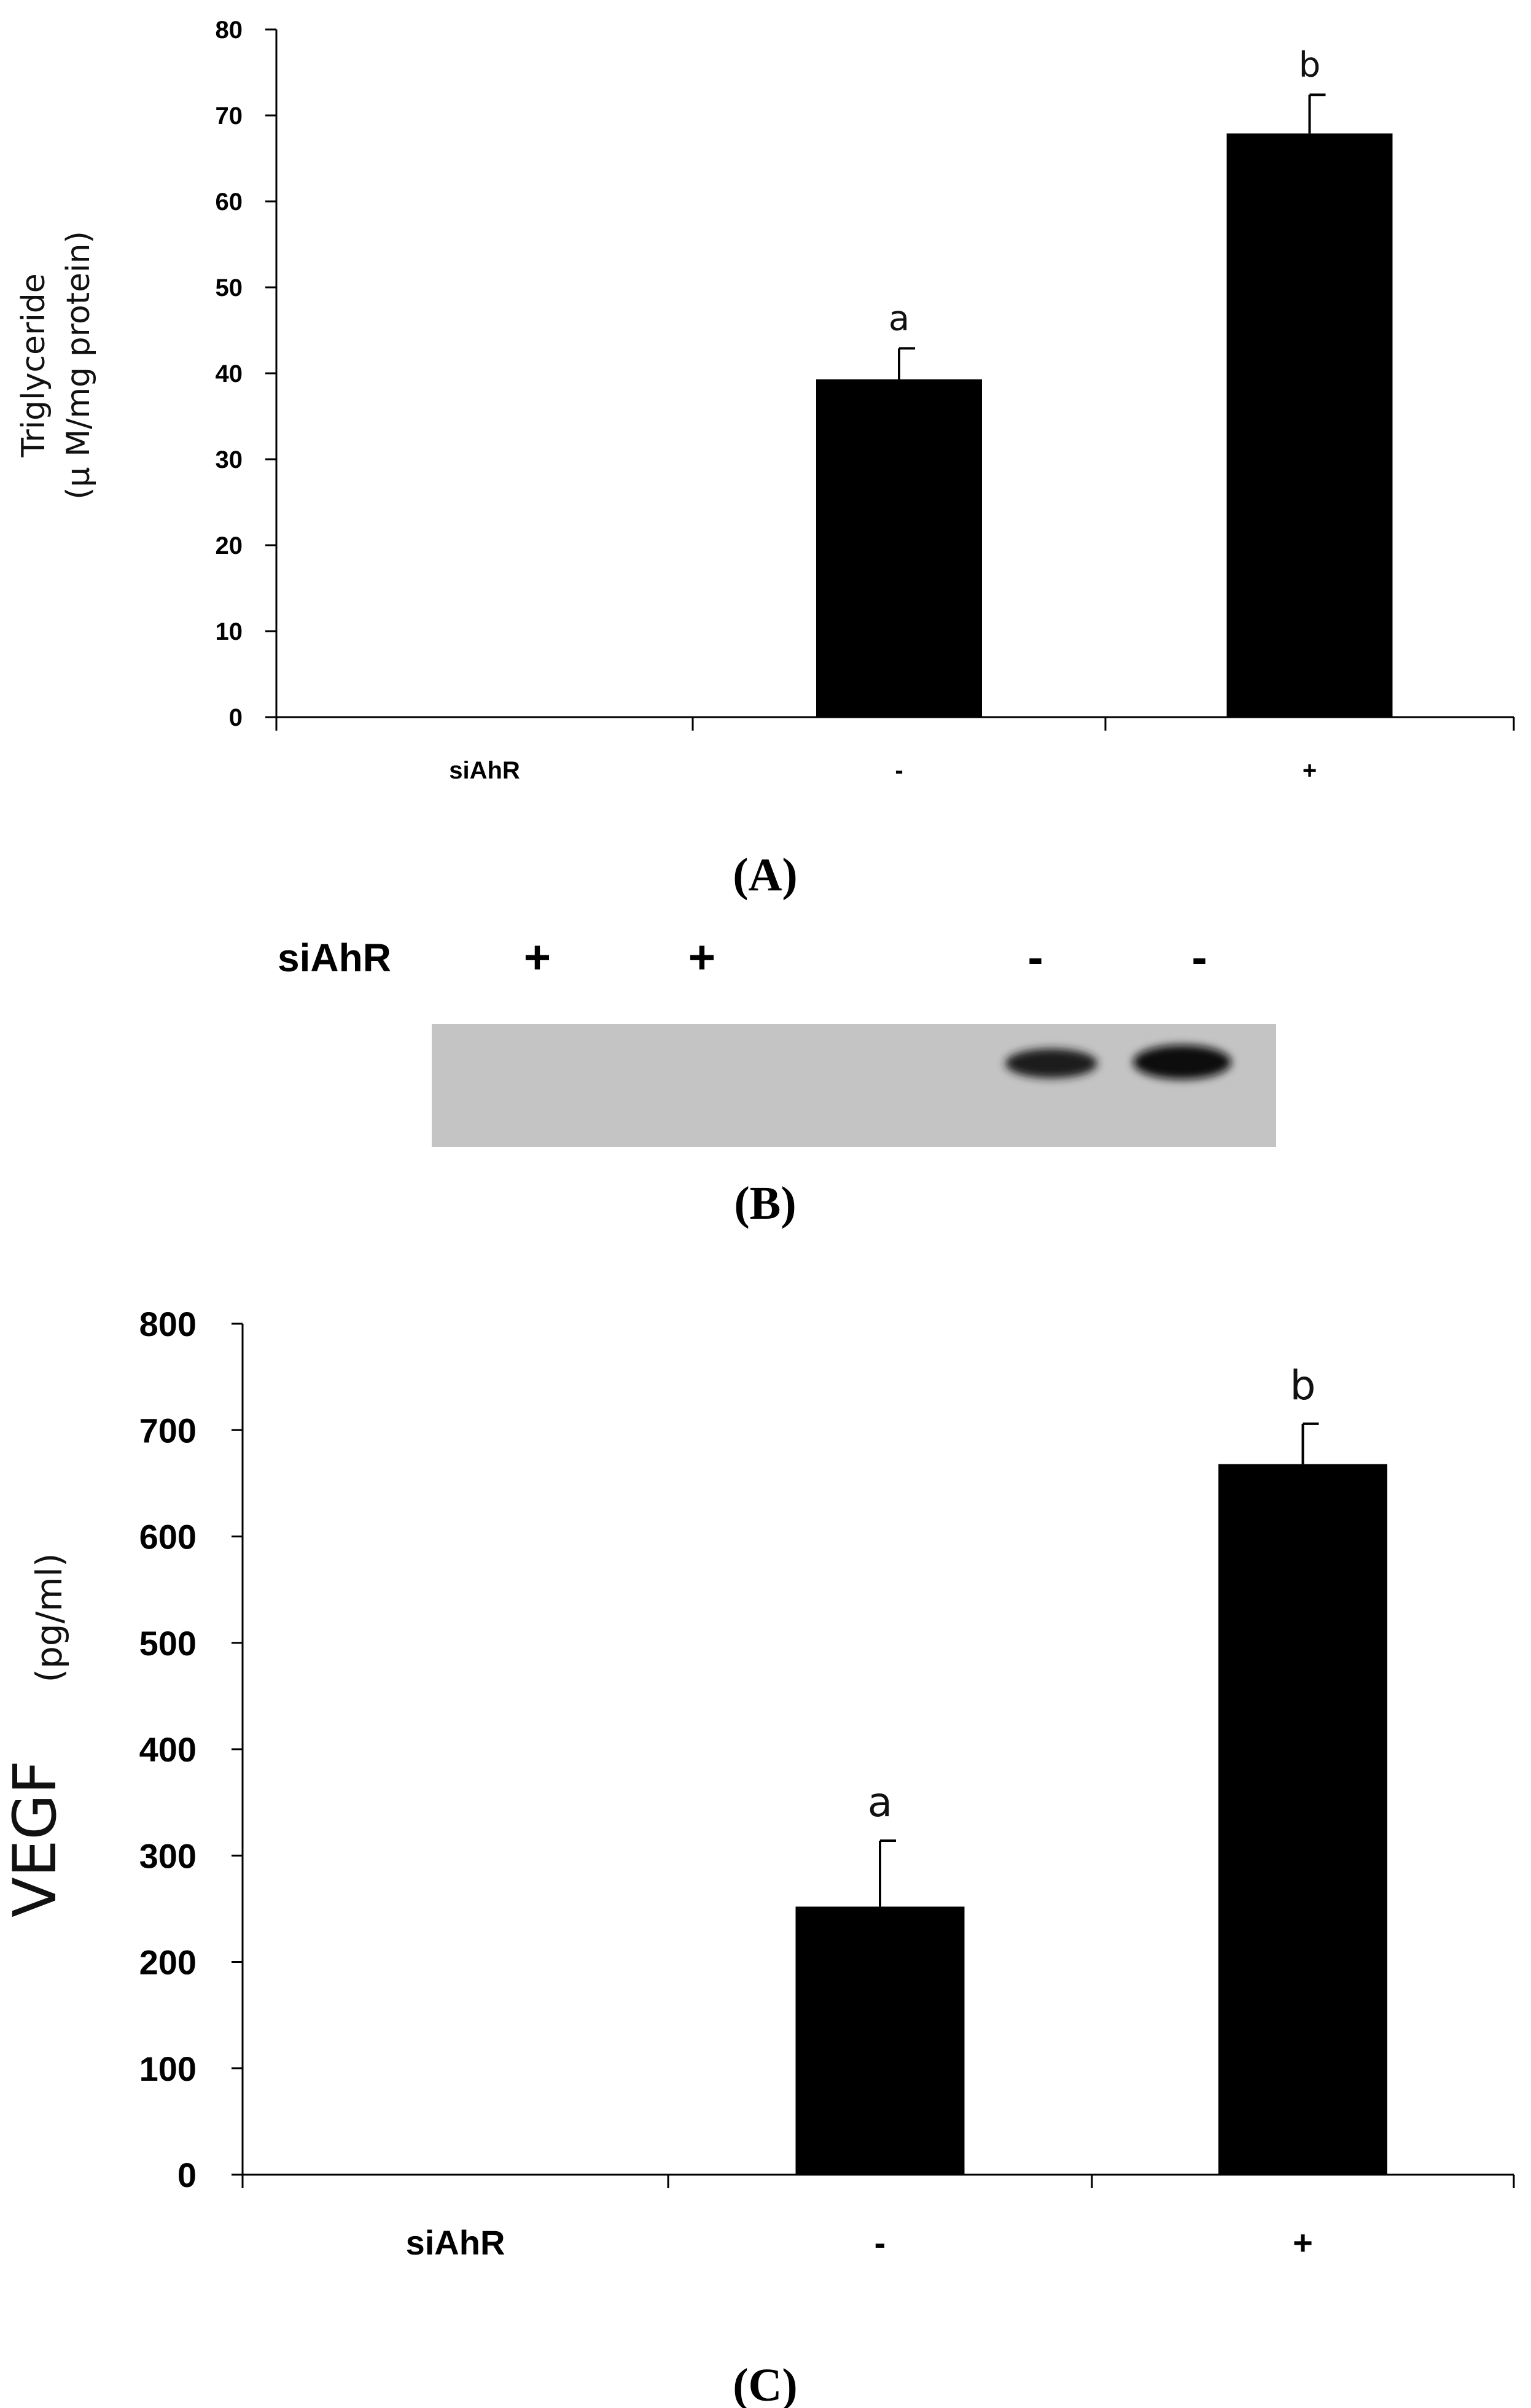 Image resolution: width=1531 pixels, height=2408 pixels. What do you see at coordinates (168, 1324) in the screenshot?
I see `y-tick-label: 800` at bounding box center [168, 1324].